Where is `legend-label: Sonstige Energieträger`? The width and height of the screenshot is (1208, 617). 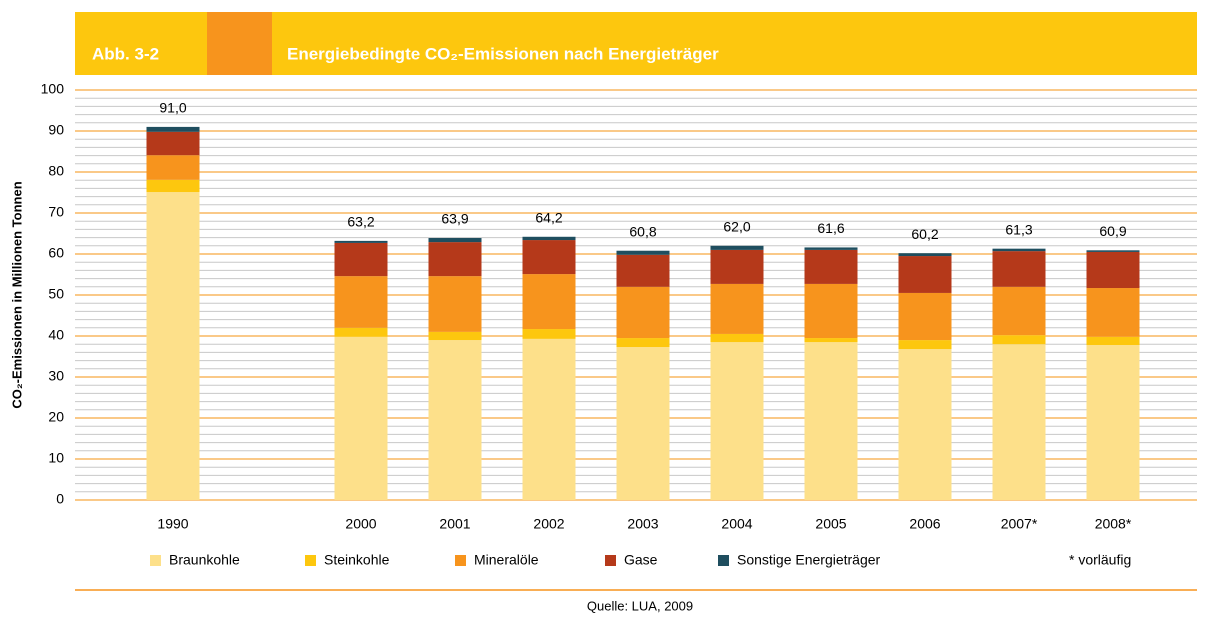
legend-label: Sonstige Energieträger is located at coordinates (809, 560).